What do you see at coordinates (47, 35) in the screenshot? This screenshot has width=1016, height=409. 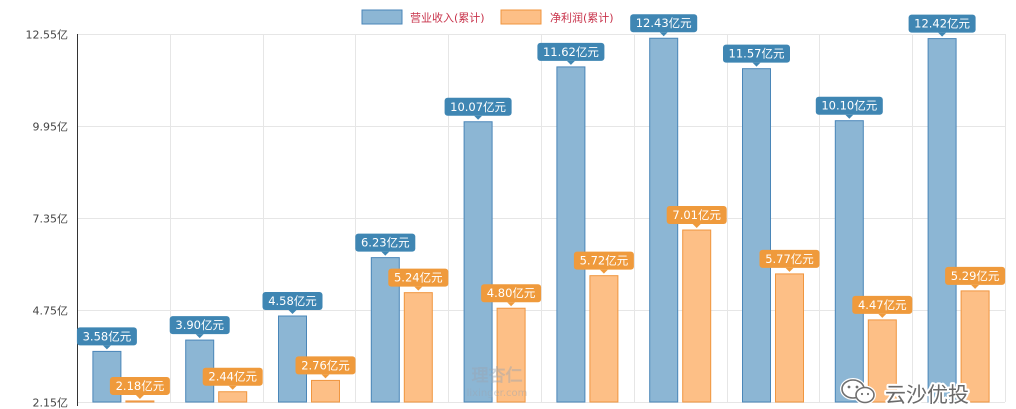 I see `y-tick-label: 12.55亿` at bounding box center [47, 35].